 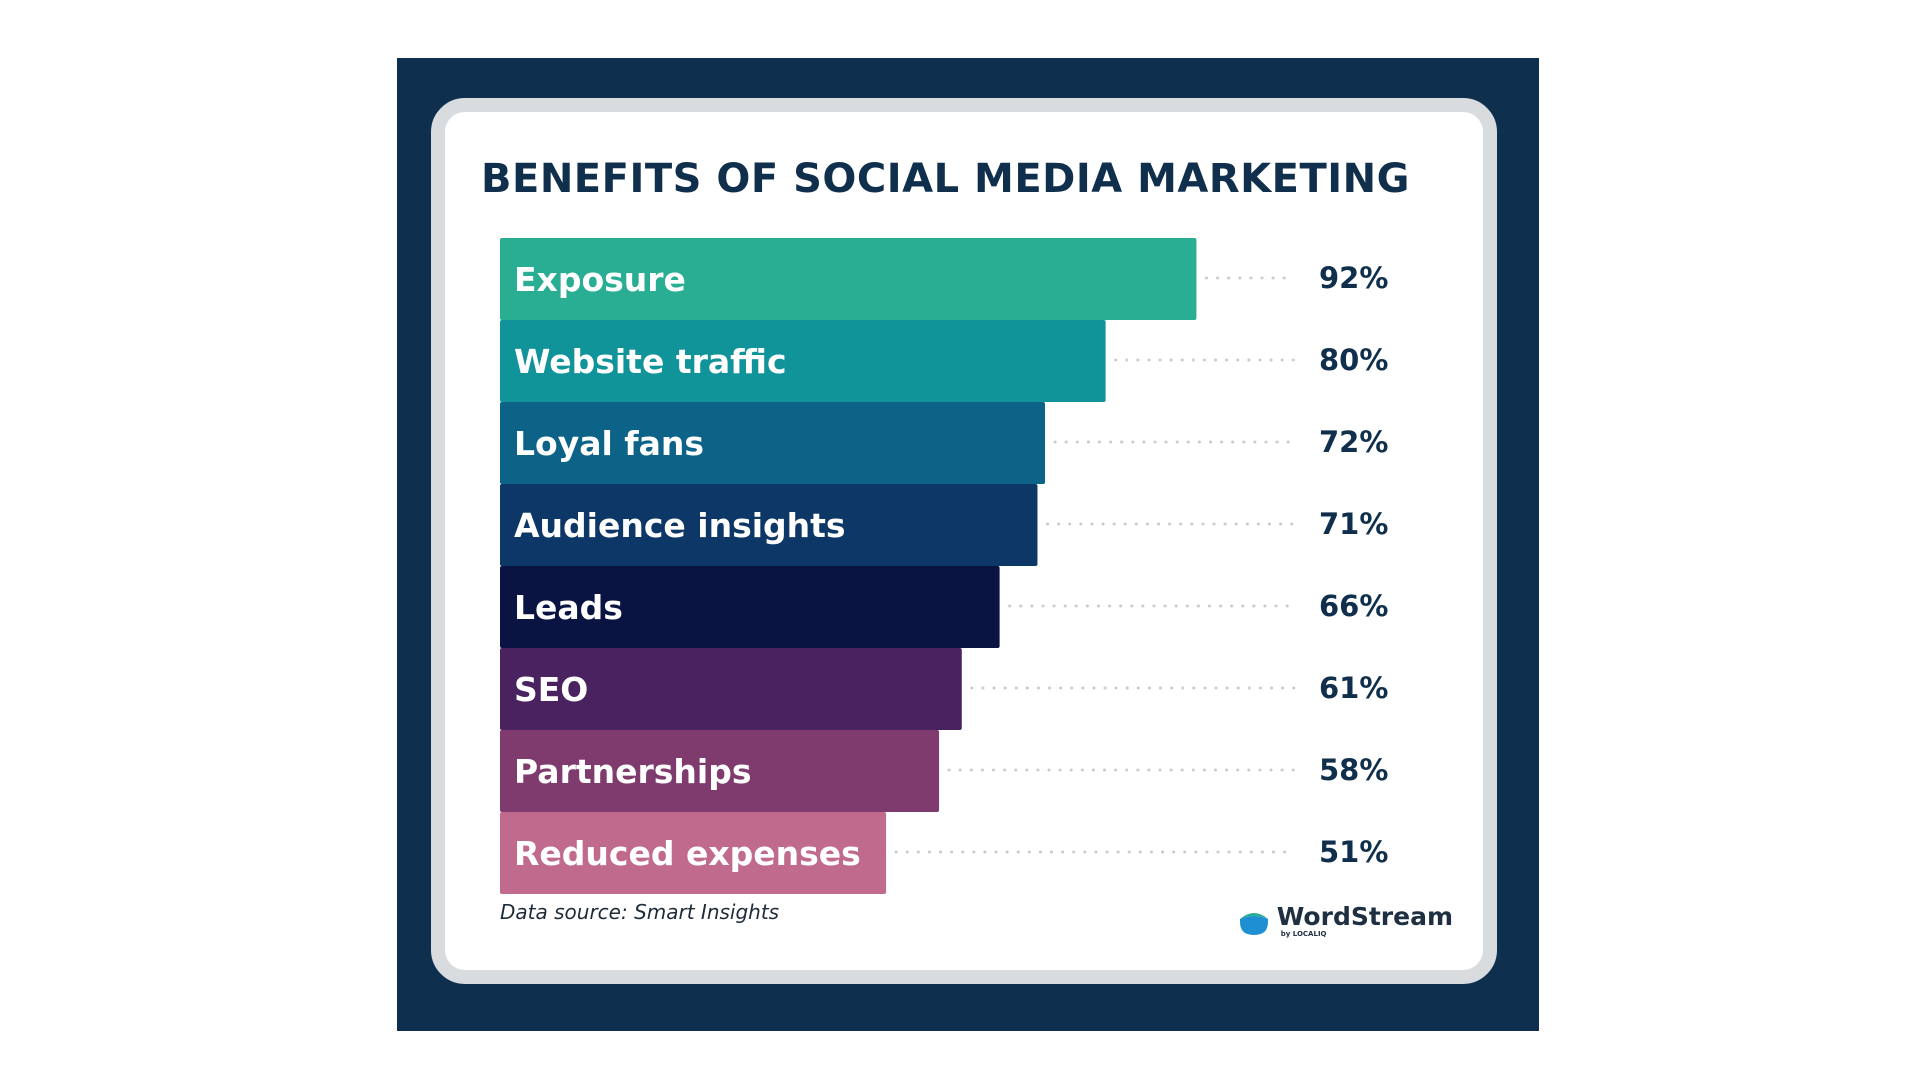 What do you see at coordinates (600, 279) in the screenshot?
I see `bar-label: Exposure` at bounding box center [600, 279].